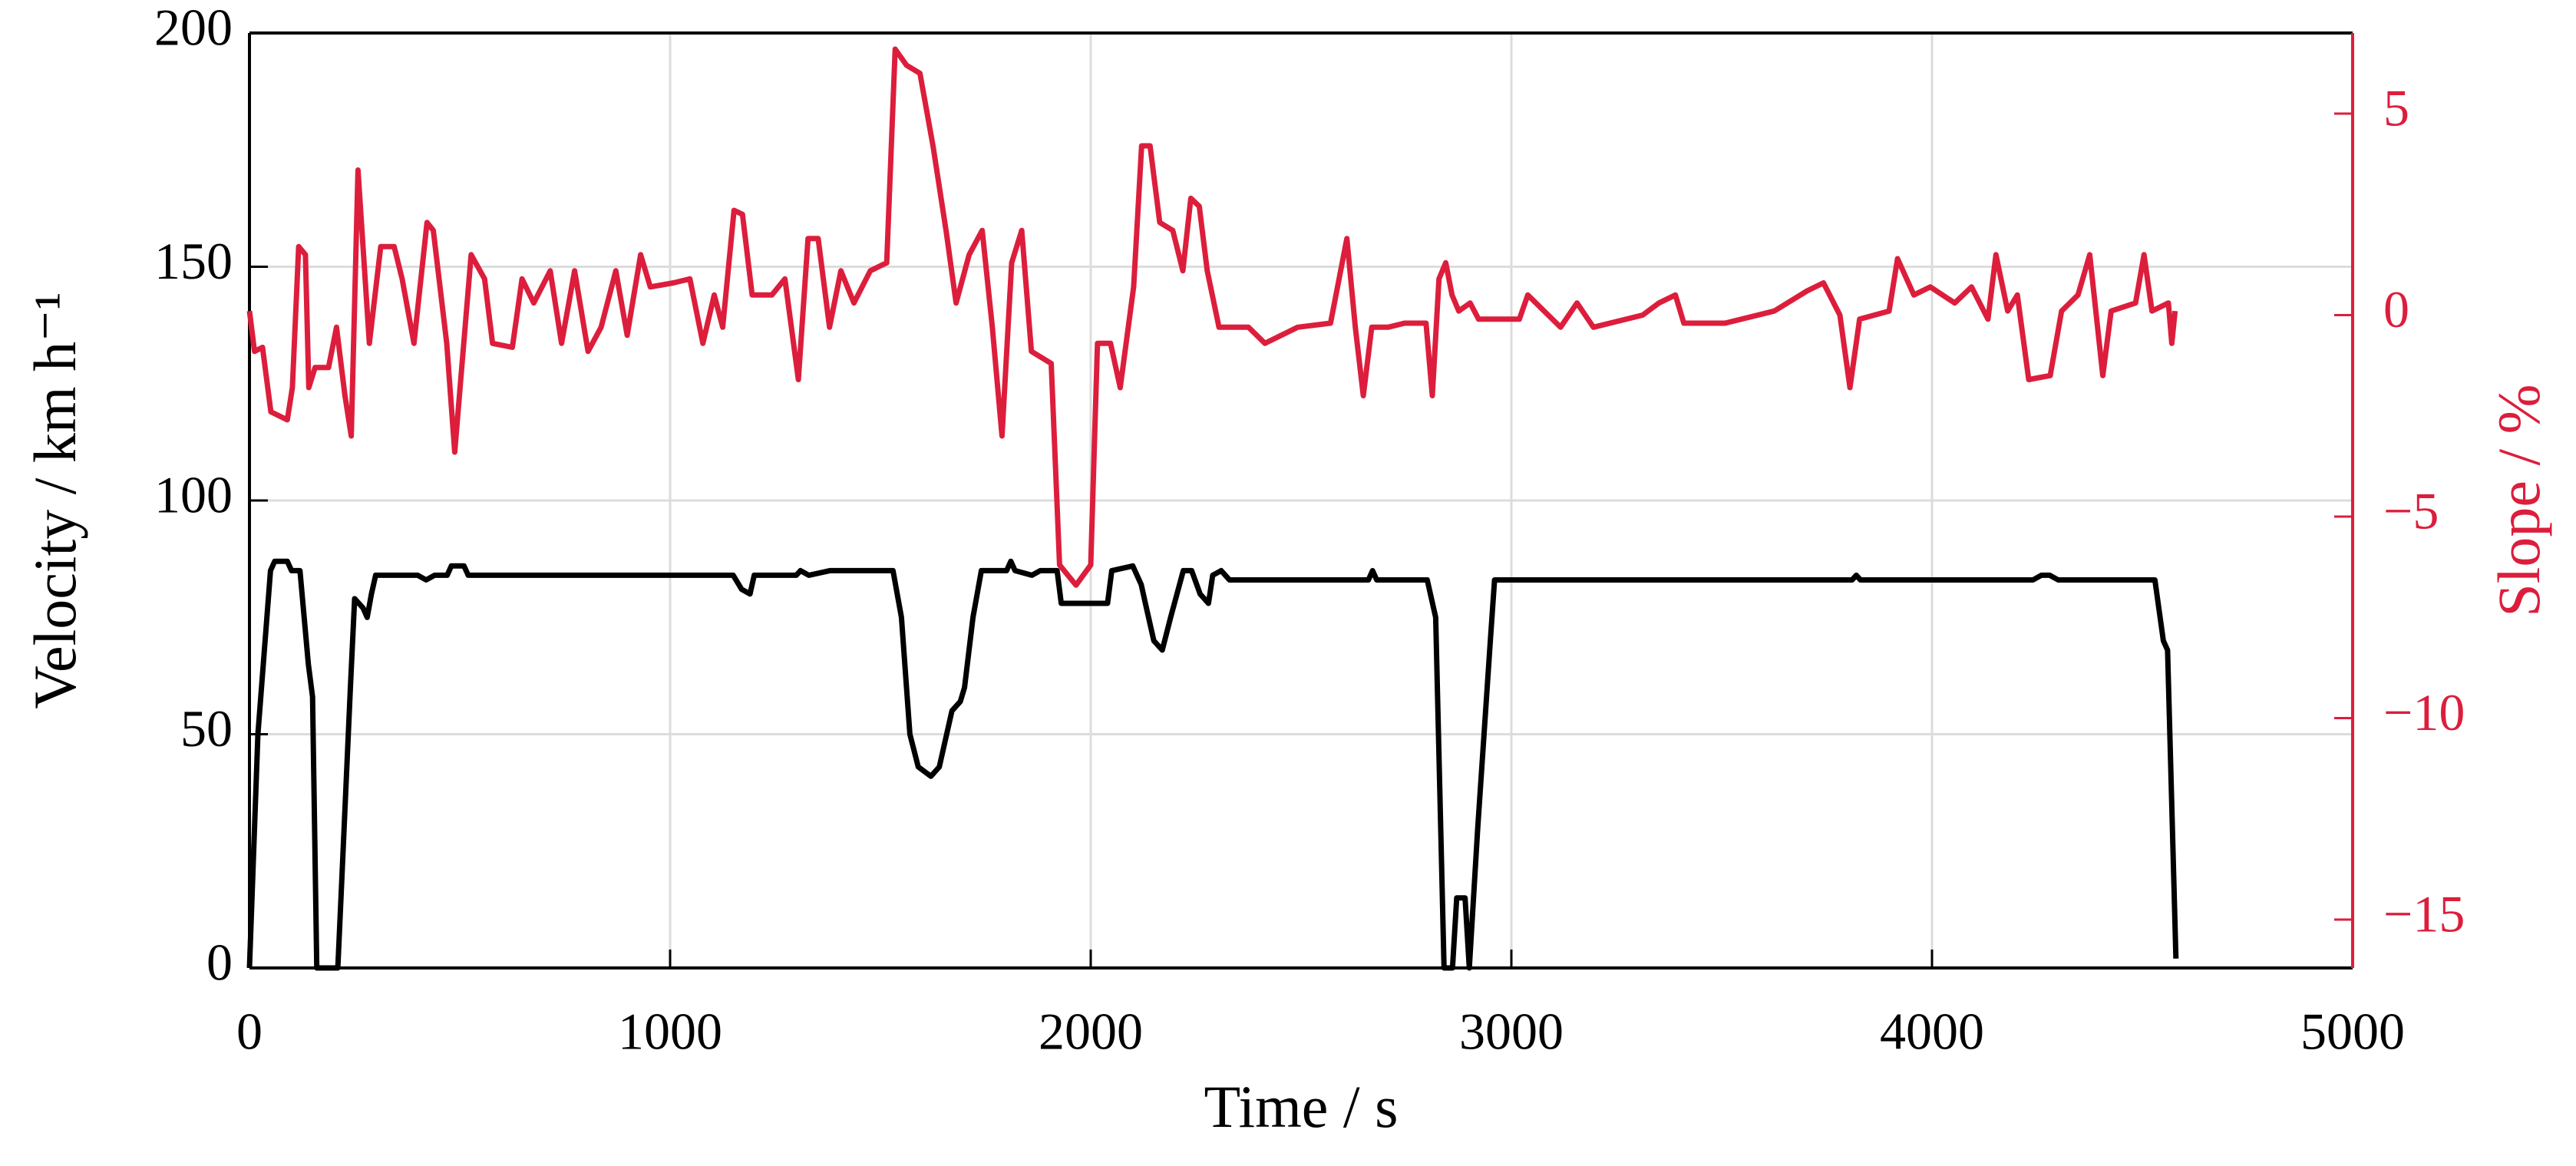  What do you see at coordinates (2411, 511) in the screenshot?
I see `y2-tick-label: −5` at bounding box center [2411, 511].